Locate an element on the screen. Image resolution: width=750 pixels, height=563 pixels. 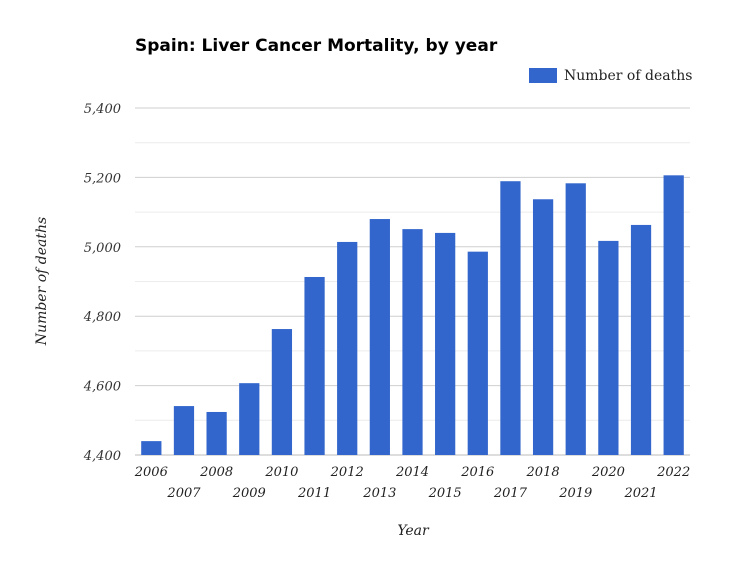
bar-2018 is located at coordinates (543, 327).